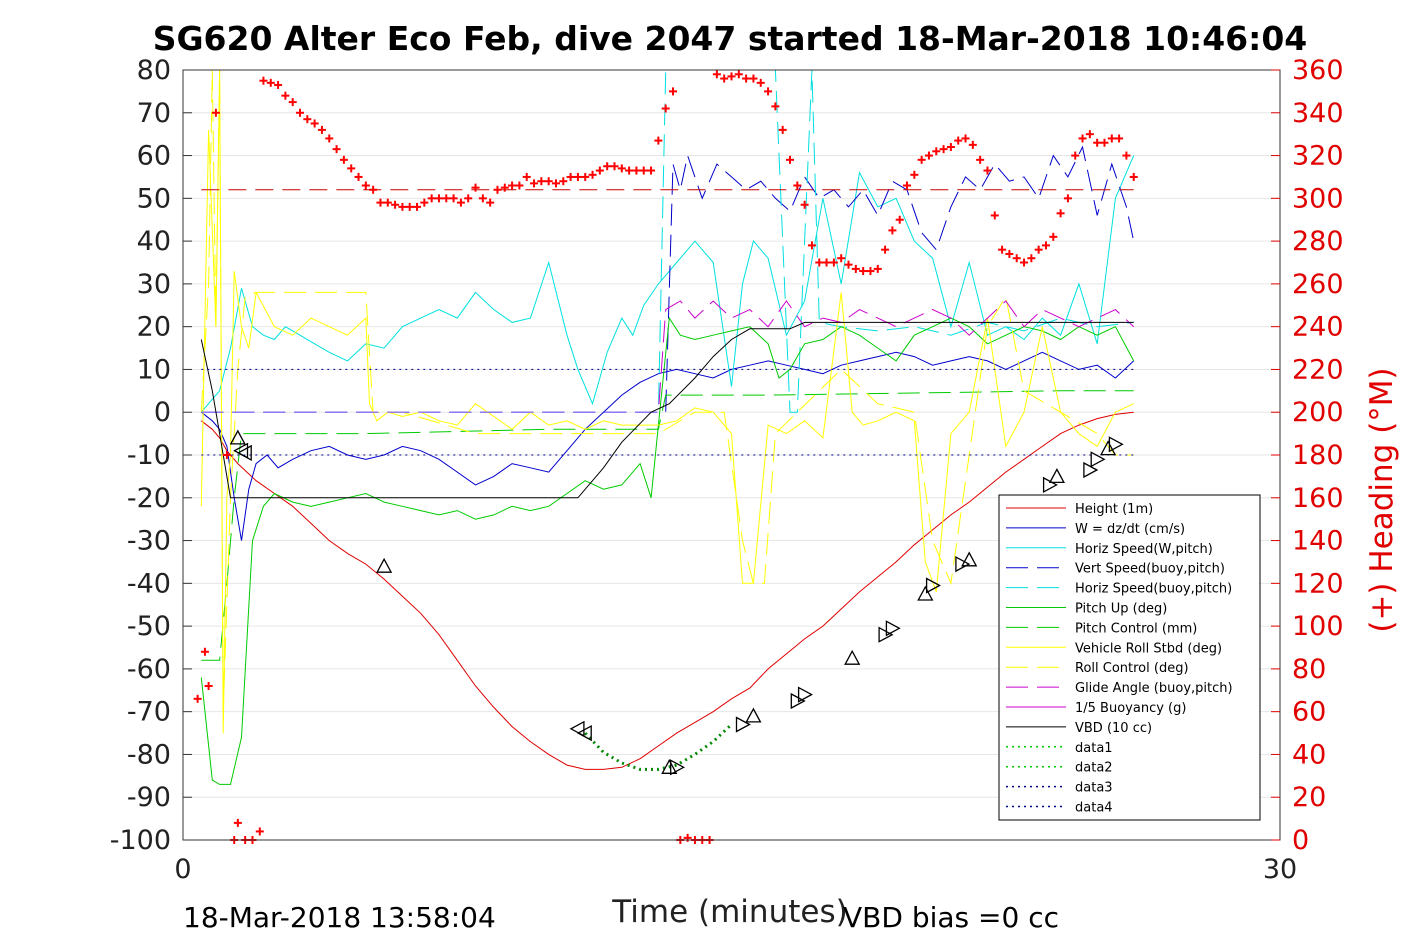 Image resolution: width=1417 pixels, height=945 pixels. Describe the element at coordinates (1318, 369) in the screenshot. I see `right-tick-label: 220` at that location.